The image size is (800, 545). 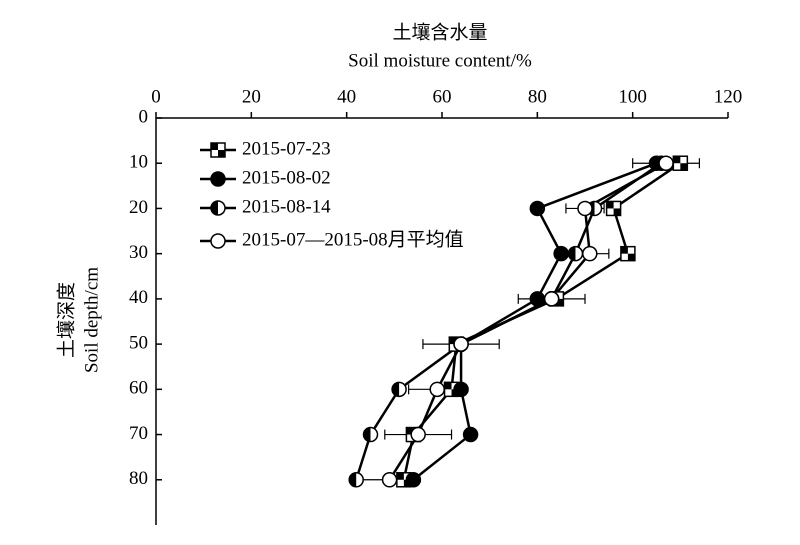 I want to click on y-axis-title-en: Soil depth/cm, so click(x=91, y=320).